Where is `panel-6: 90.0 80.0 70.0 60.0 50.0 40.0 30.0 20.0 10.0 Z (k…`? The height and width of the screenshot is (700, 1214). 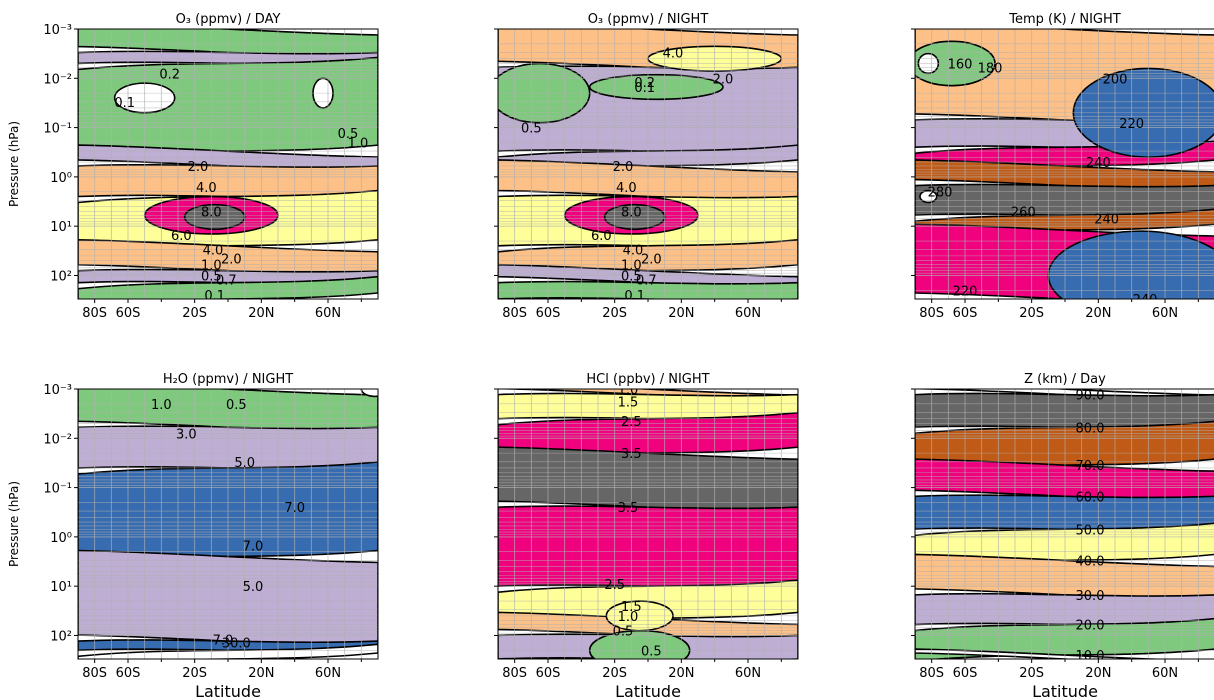
panel-6: 90.0 80.0 70.0 60.0 50.0 40.0 30.0 20.0 10.0 Z (k… is located at coordinates (1062, 536).